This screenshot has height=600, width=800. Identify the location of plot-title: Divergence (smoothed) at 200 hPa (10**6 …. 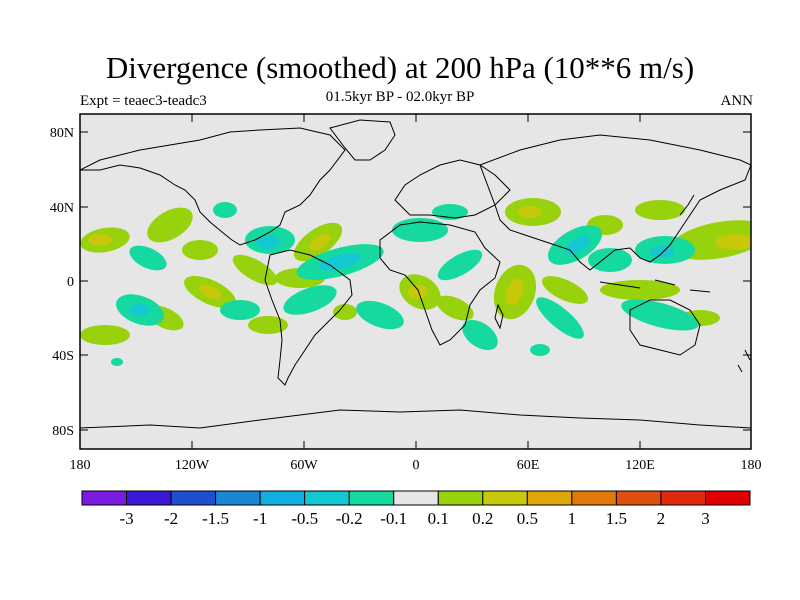
(400, 67).